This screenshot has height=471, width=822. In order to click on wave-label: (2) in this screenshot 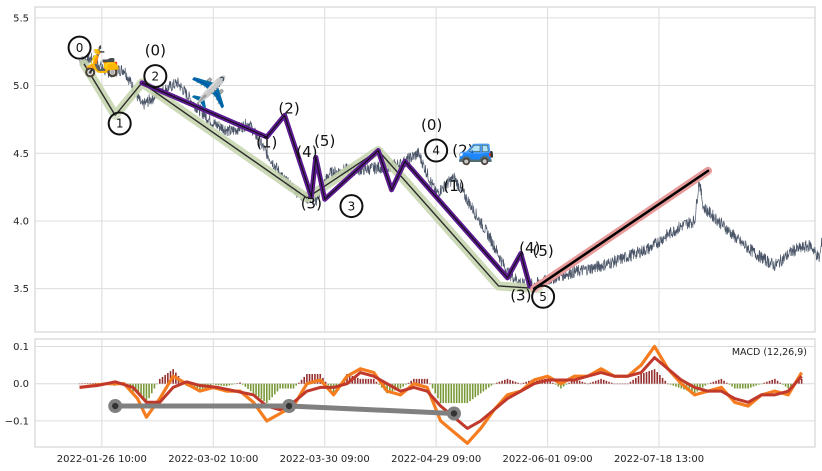, I will do `click(462, 151)`.